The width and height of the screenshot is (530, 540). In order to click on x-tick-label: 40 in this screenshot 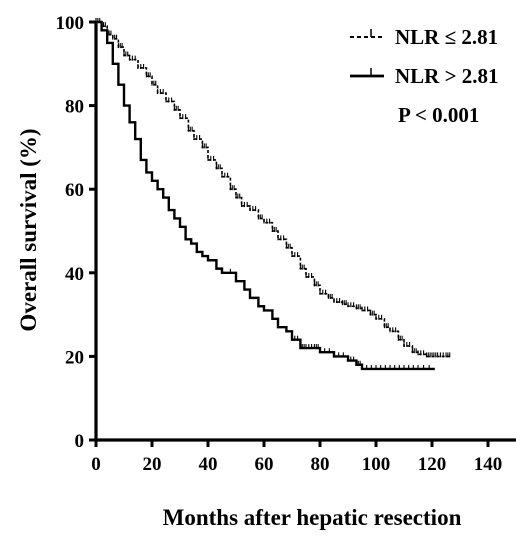, I will do `click(208, 464)`.